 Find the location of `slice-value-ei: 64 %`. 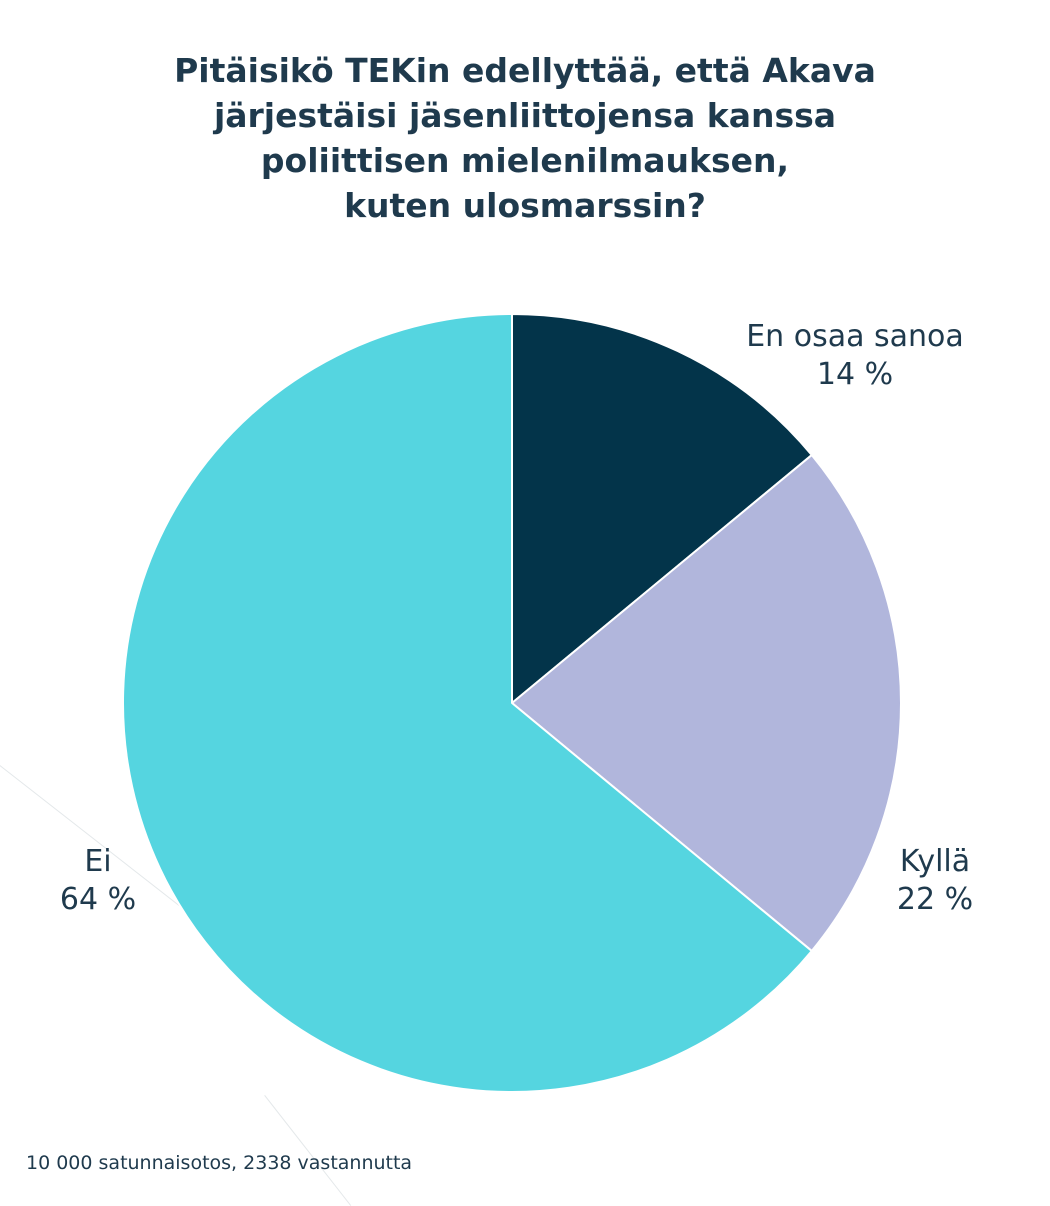

slice-value-ei: 64 % is located at coordinates (98, 899).